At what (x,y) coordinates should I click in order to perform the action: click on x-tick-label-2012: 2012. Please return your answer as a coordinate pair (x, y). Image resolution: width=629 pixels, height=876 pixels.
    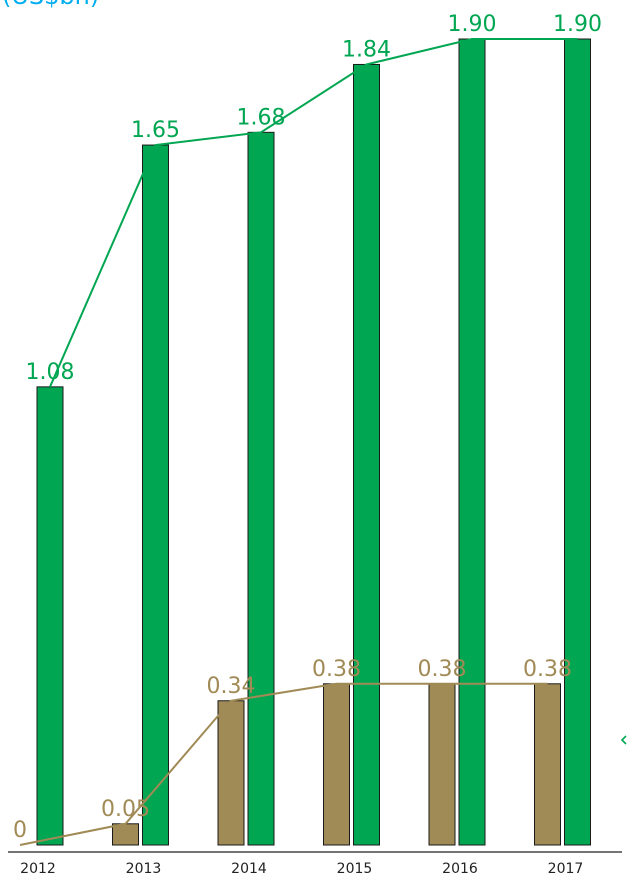
    Looking at the image, I should click on (38, 868).